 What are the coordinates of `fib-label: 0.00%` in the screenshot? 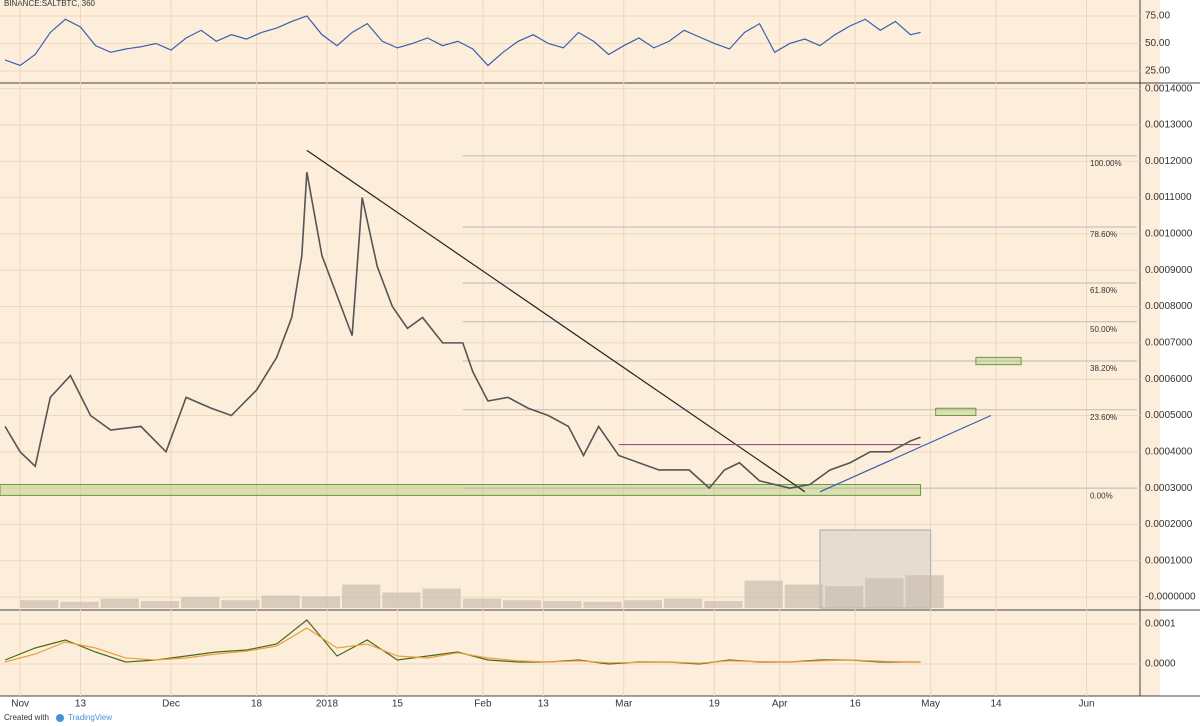 It's located at (1101, 495).